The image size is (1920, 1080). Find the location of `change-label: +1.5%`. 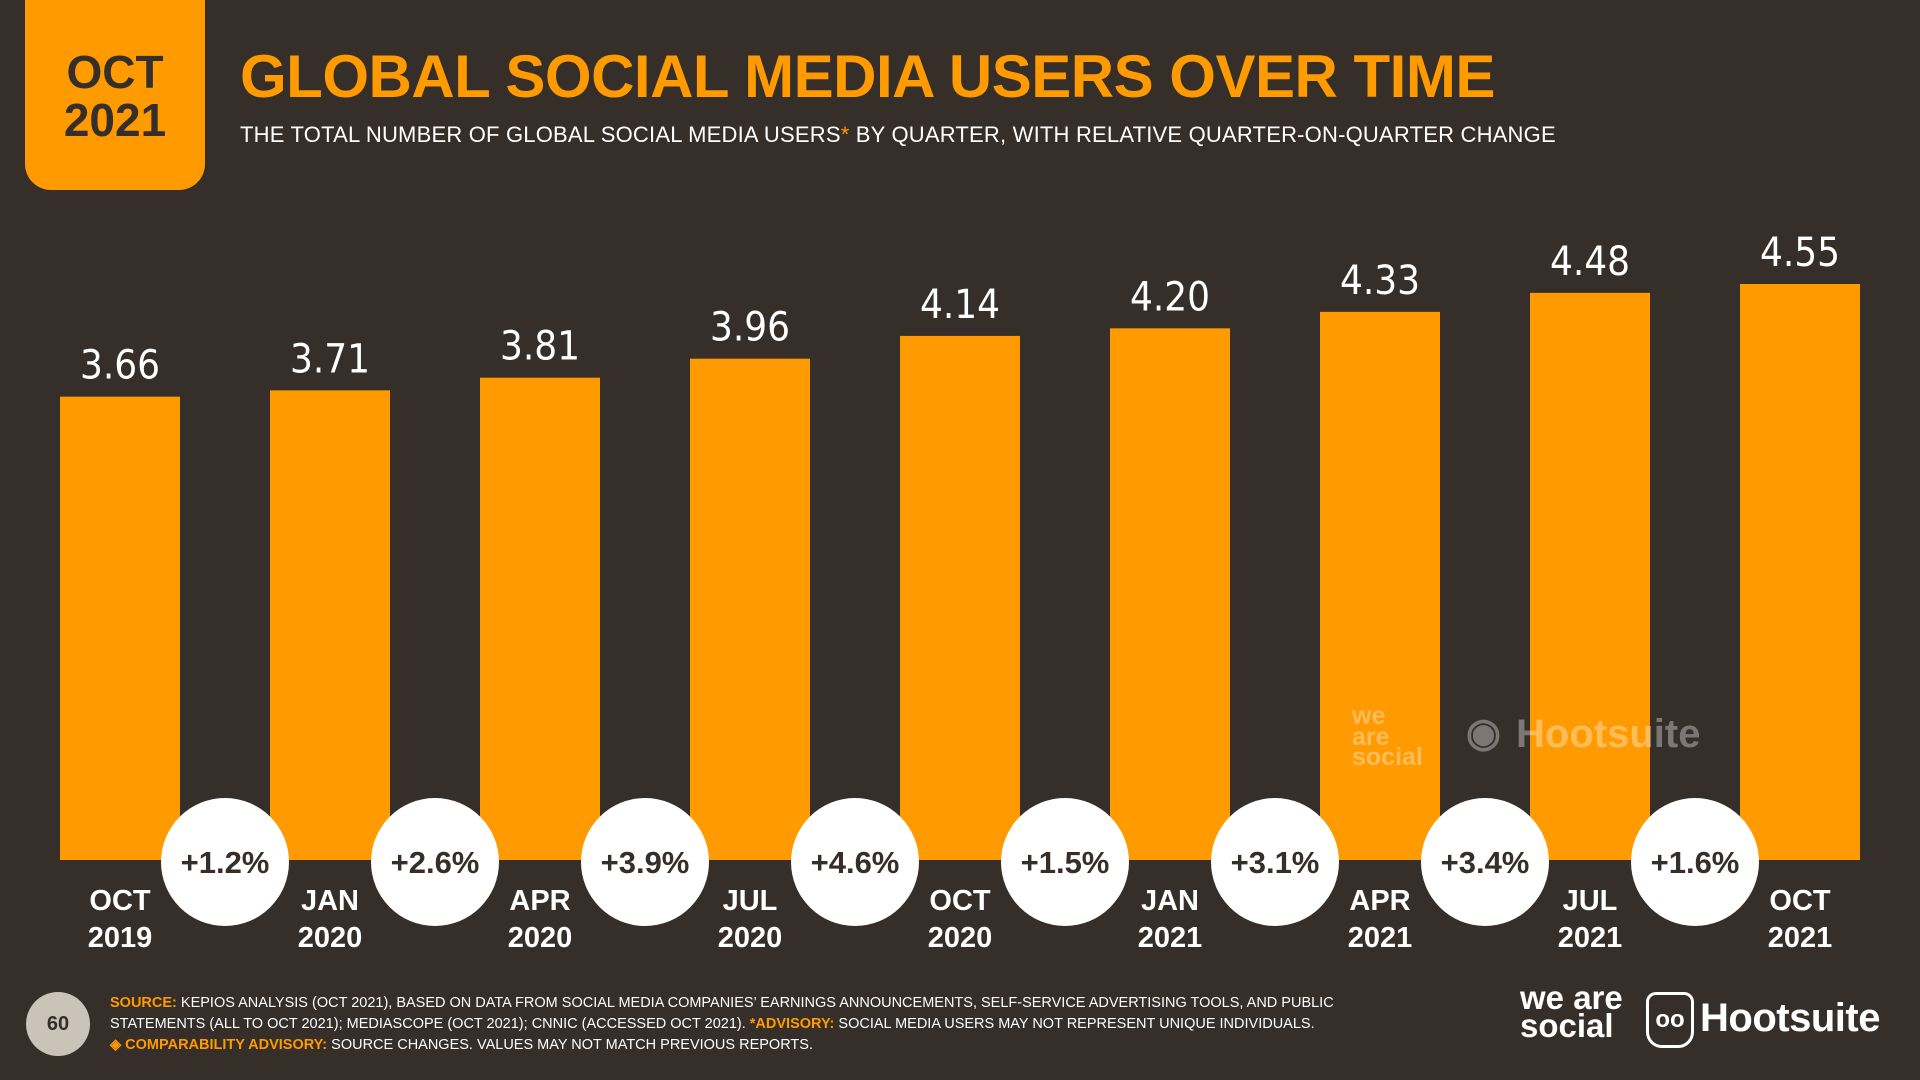

change-label: +1.5% is located at coordinates (1065, 862).